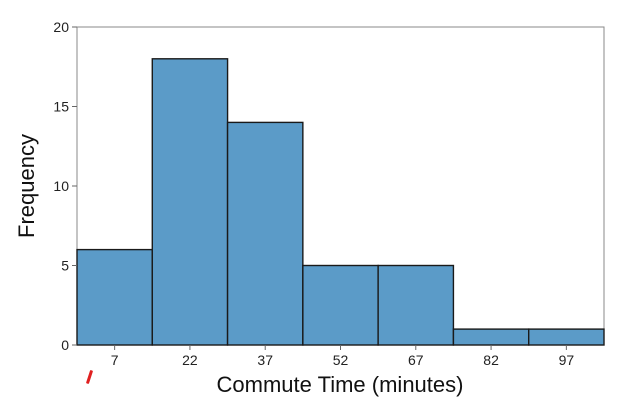  I want to click on x-axis-title: Commute Time (minutes), so click(340, 384).